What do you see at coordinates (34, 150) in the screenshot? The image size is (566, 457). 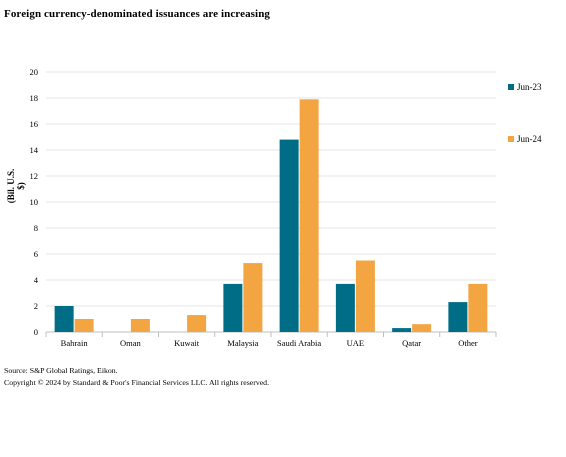 I see `y-tick-label: 14` at bounding box center [34, 150].